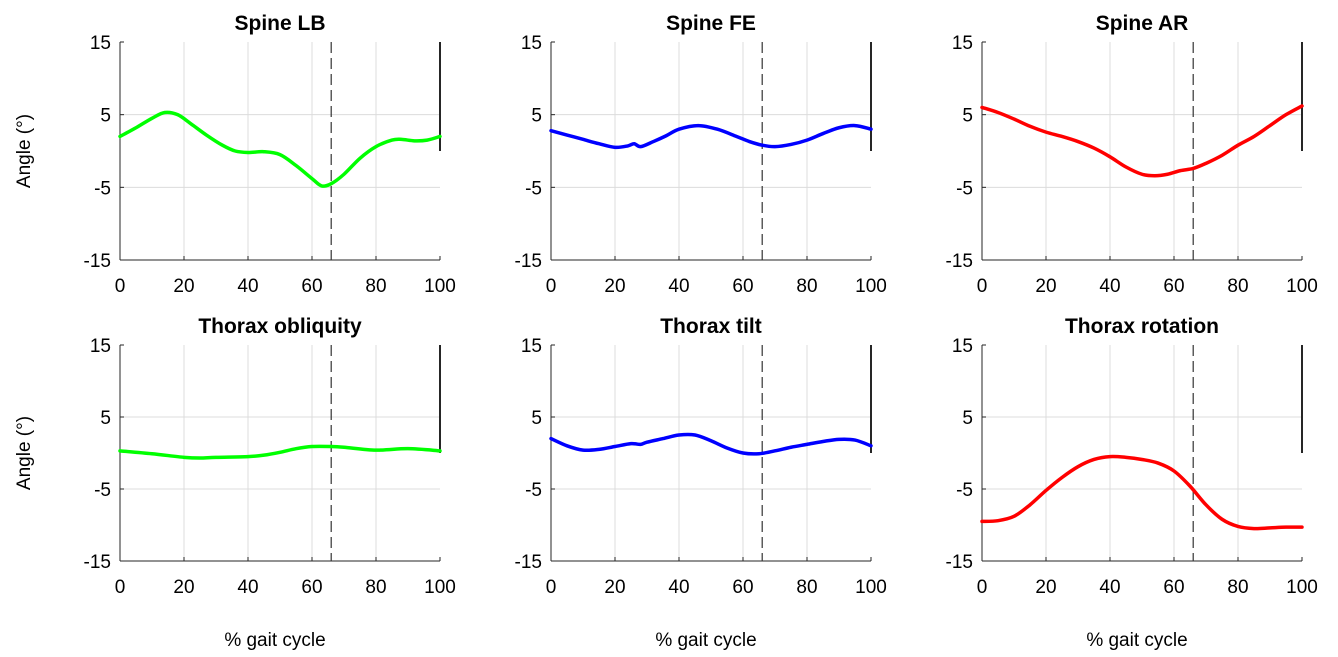 The image size is (1338, 657). I want to click on chart-panel: 0 20 40 60 80 100 15 5 -5 -15 Spine LB Angle (°), so click(235, 154).